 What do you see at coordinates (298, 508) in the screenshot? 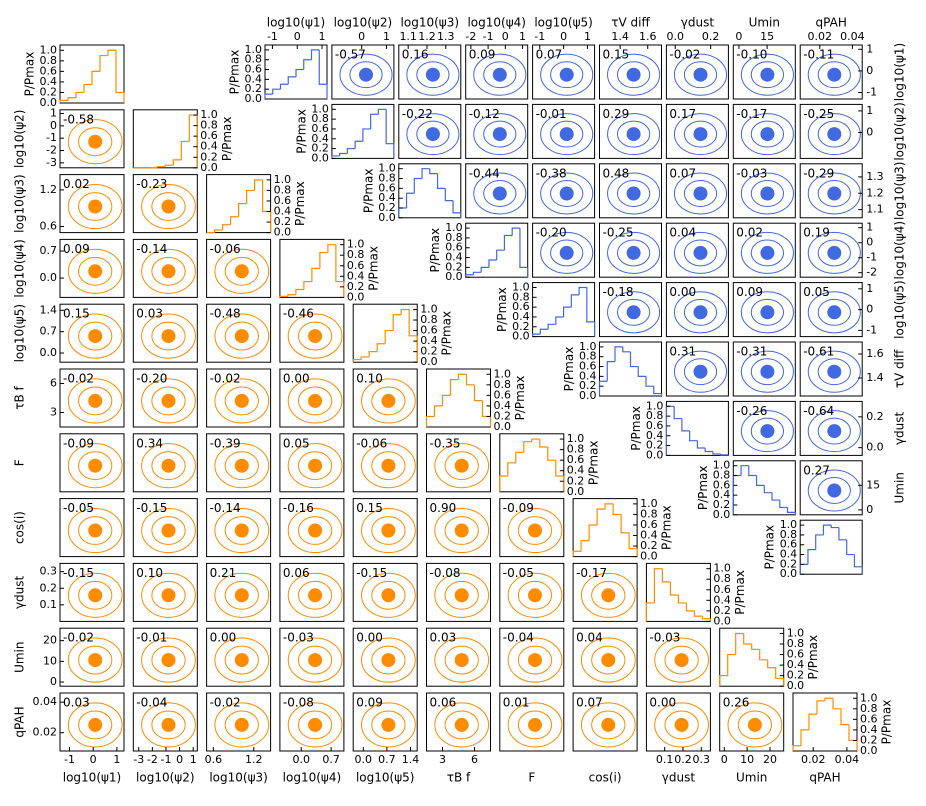
I see `correlation-label: -0.16` at bounding box center [298, 508].